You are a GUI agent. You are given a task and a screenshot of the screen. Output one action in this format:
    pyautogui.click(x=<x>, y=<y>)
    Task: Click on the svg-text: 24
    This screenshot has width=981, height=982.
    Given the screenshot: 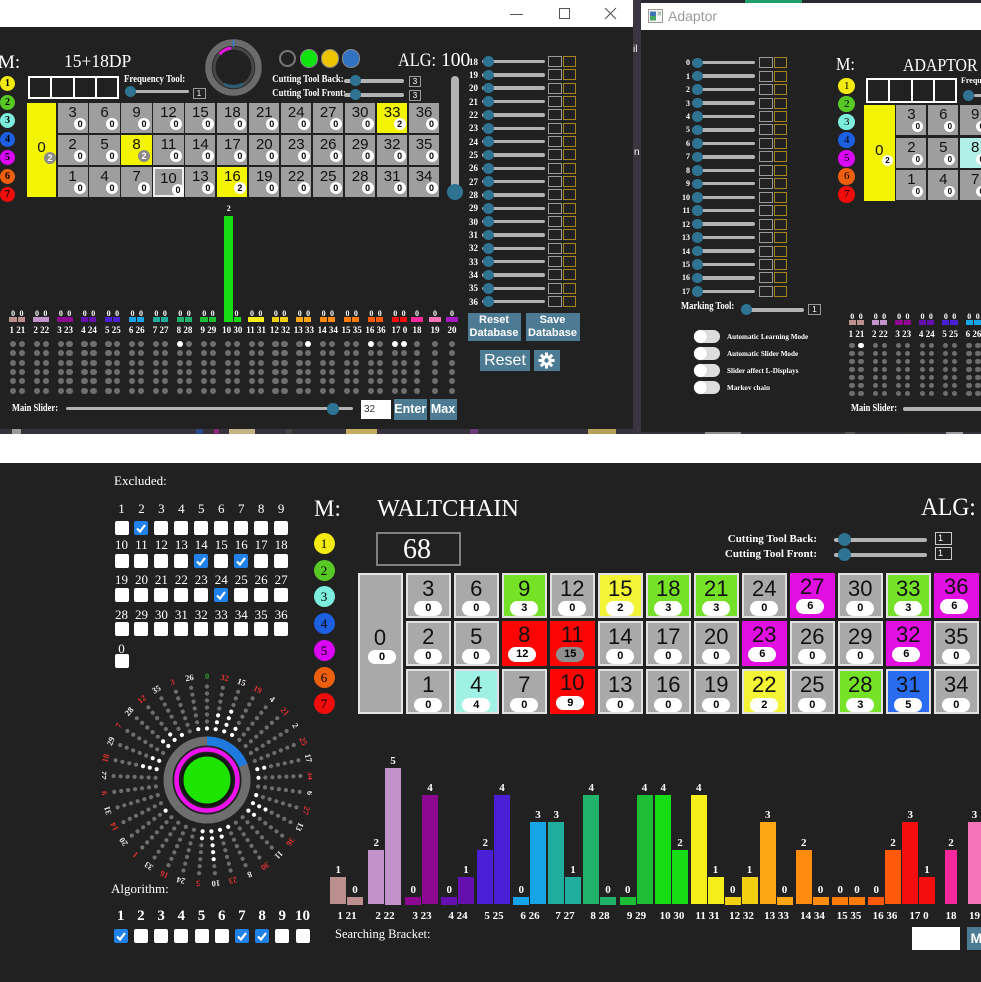 What is the action you would take?
    pyautogui.click(x=180, y=881)
    